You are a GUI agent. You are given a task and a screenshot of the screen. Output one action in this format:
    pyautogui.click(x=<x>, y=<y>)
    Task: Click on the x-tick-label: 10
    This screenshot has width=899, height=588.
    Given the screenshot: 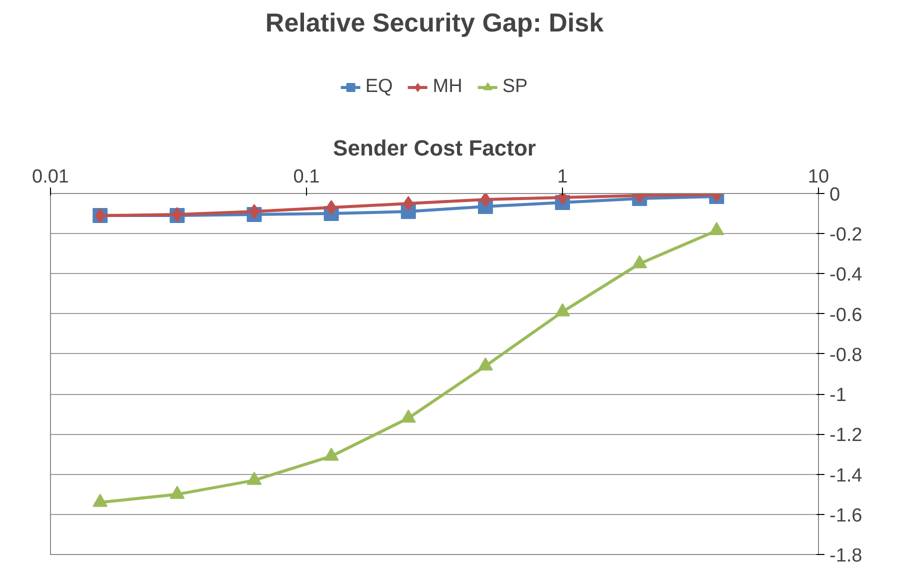 What is the action you would take?
    pyautogui.click(x=819, y=177)
    